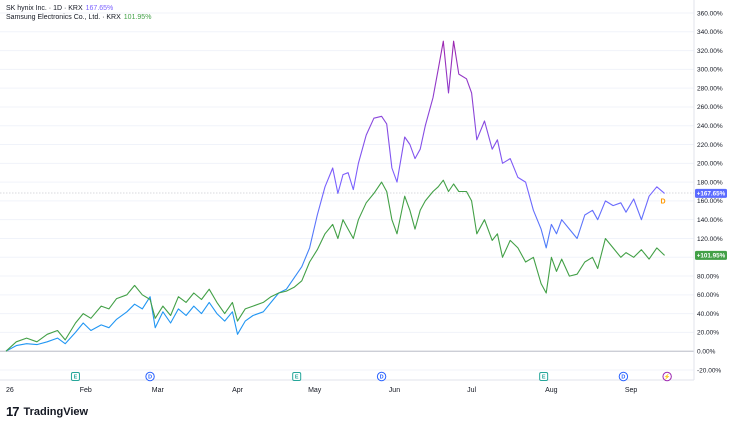 Image resolution: width=730 pixels, height=425 pixels. I want to click on last-value-label-sk-hynix: +167.65%, so click(711, 193).